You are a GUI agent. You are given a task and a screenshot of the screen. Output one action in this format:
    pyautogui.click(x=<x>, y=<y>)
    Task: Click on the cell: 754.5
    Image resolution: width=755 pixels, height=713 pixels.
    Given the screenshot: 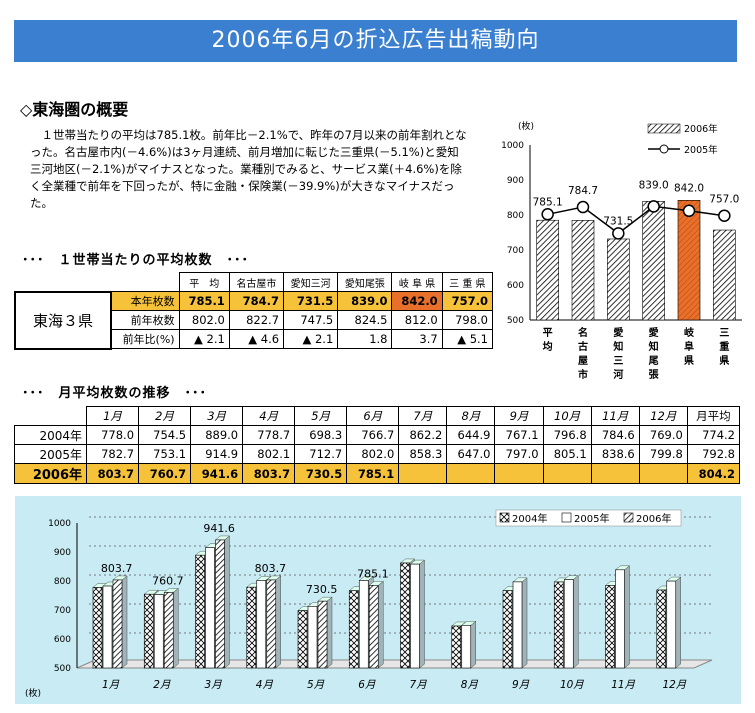 What is the action you would take?
    pyautogui.click(x=165, y=435)
    